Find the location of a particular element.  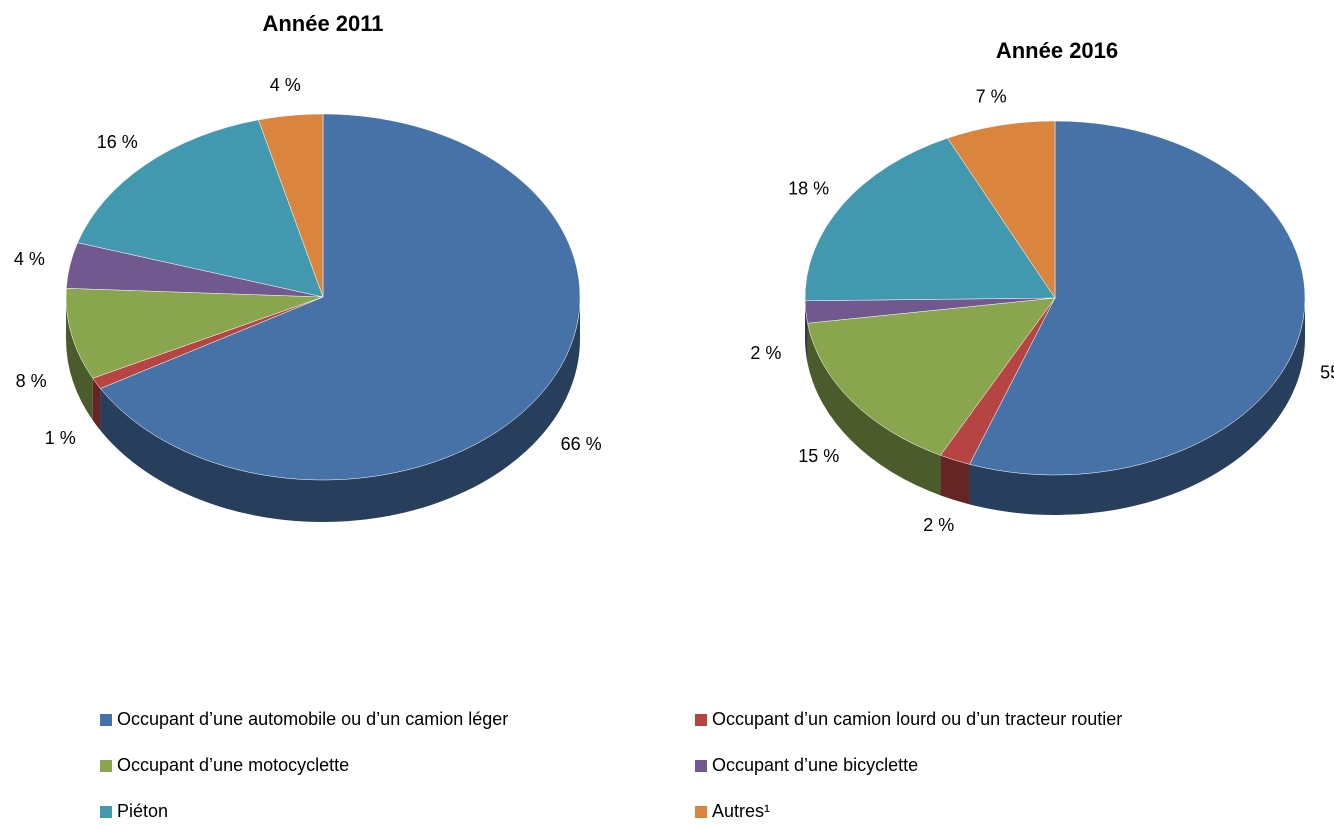

data-label: 1 % is located at coordinates (60, 438).